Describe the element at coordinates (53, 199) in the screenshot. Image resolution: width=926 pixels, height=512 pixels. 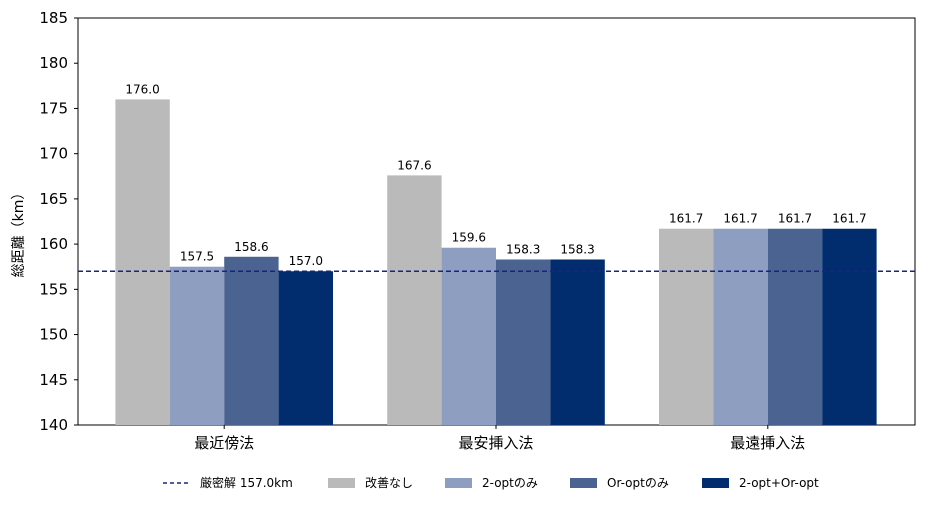
I see `y-tick-label: 165` at that location.